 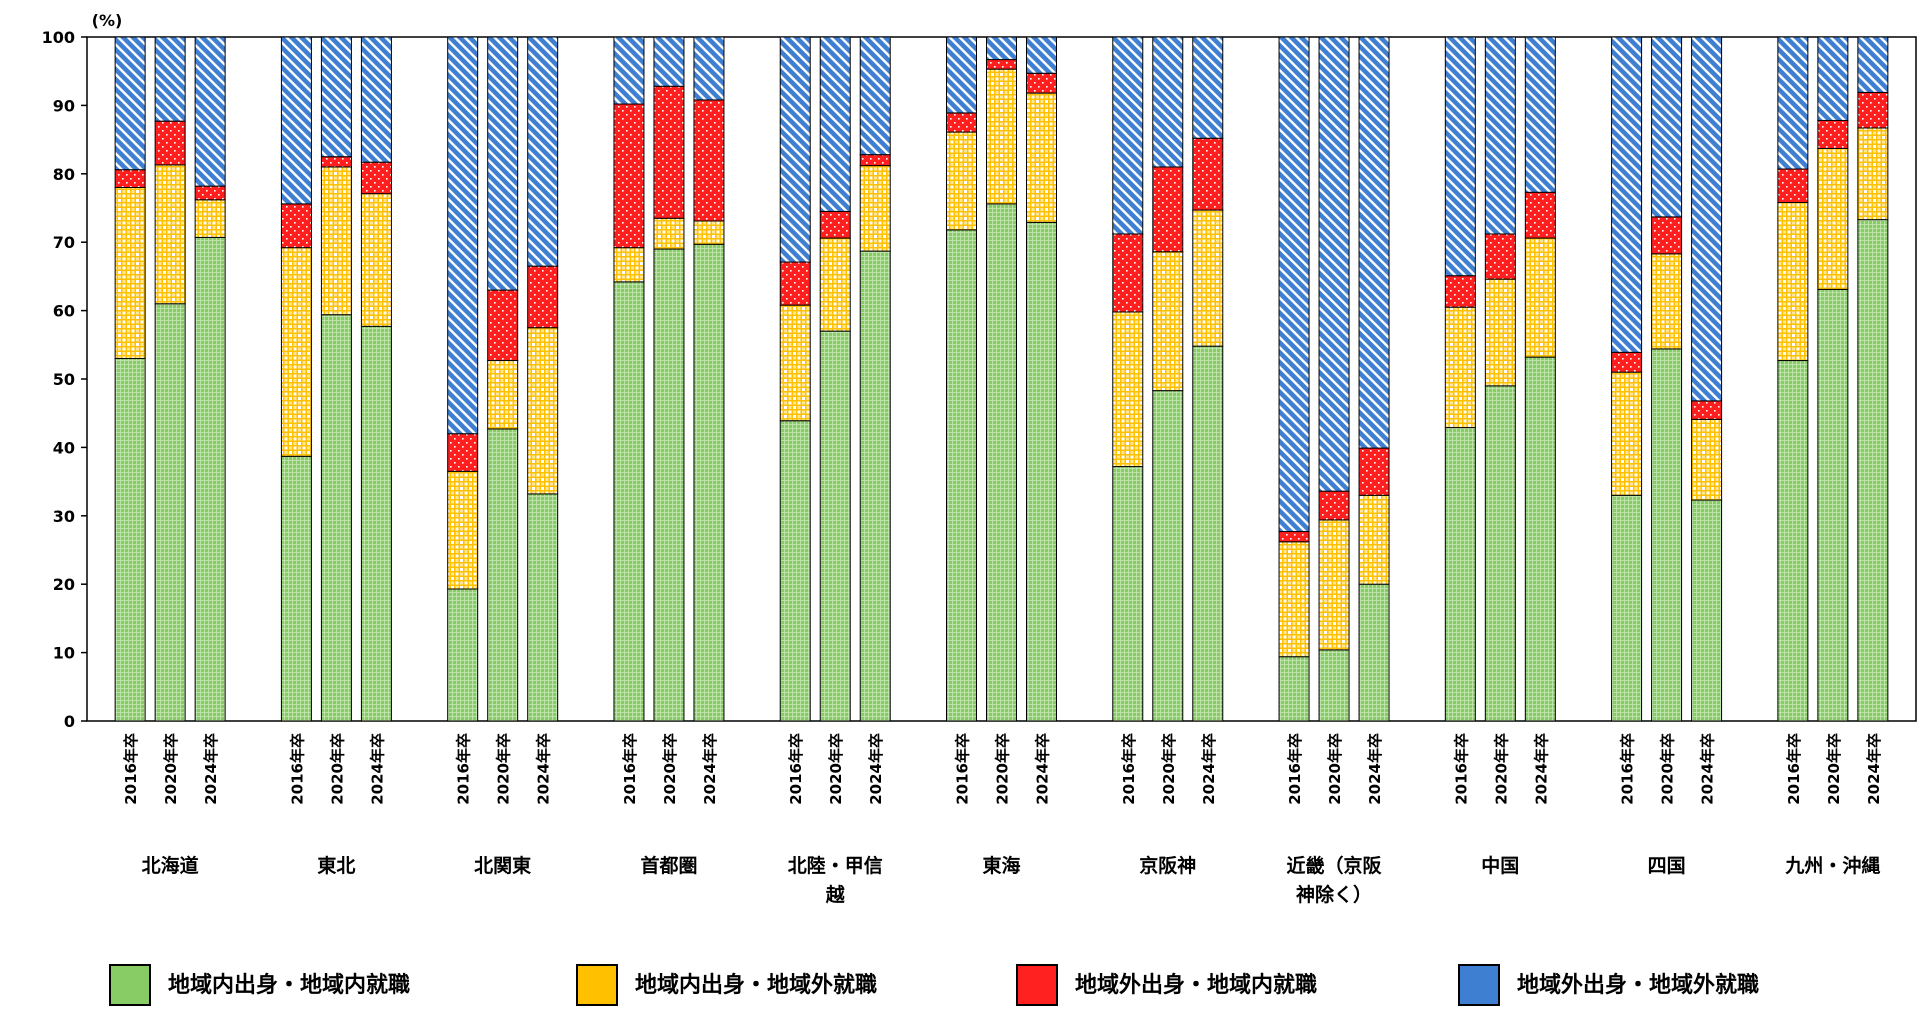 What do you see at coordinates (1832, 865) in the screenshot?
I see `group-label: 九州・沖縄` at bounding box center [1832, 865].